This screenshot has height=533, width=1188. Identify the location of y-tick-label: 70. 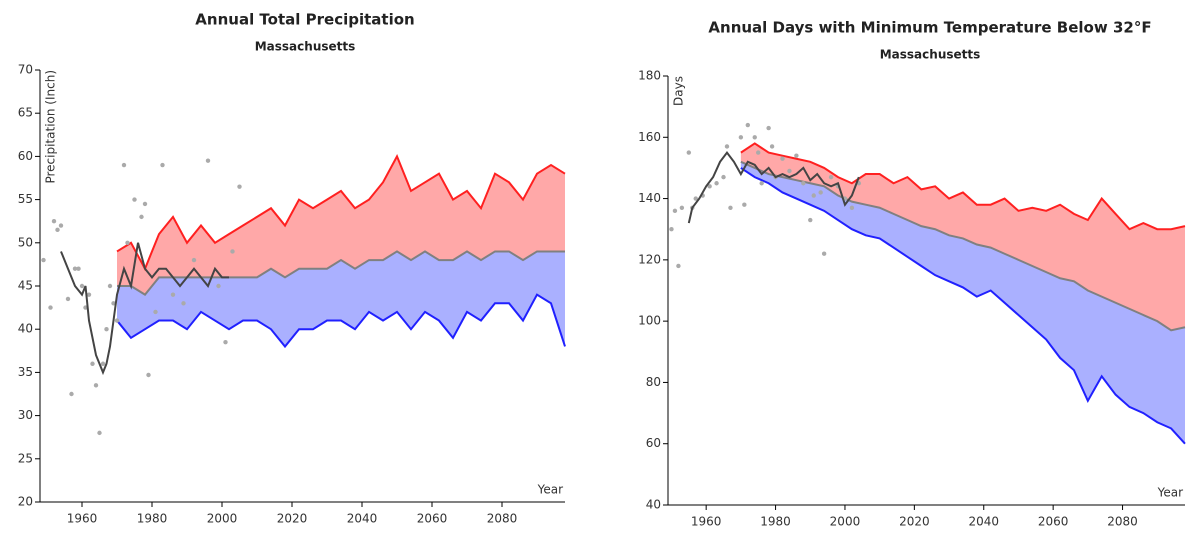
(25, 70).